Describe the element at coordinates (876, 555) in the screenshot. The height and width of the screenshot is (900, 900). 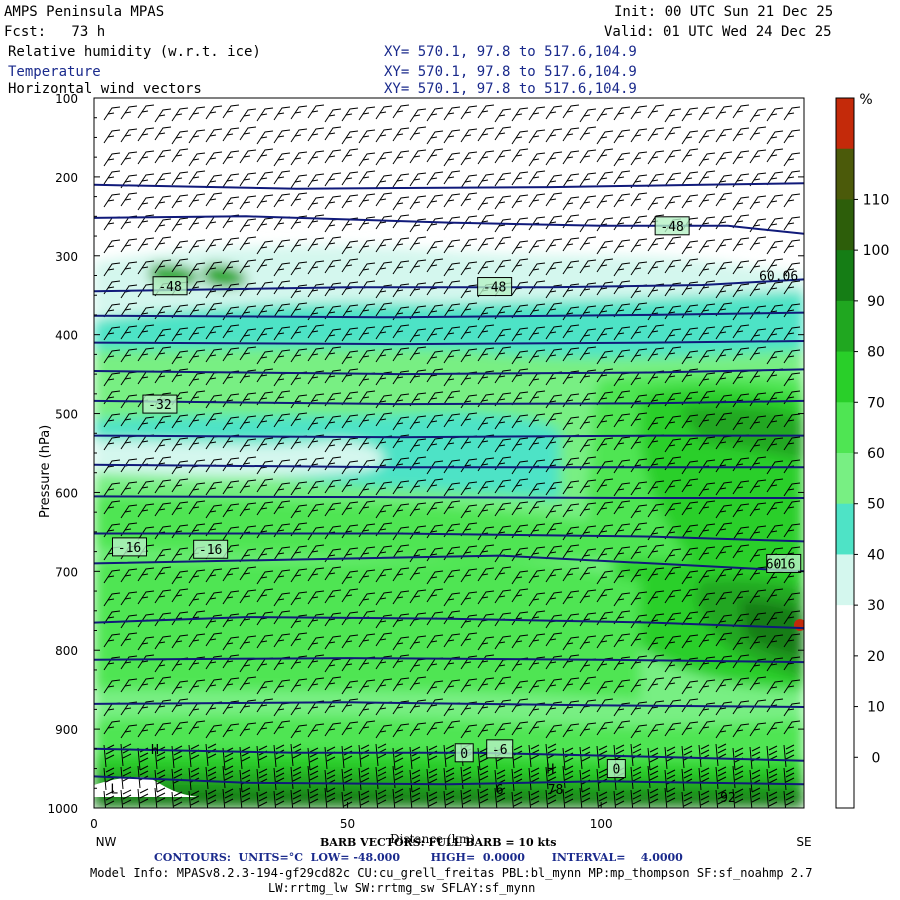
I see `colorbar-tick-label: 40` at that location.